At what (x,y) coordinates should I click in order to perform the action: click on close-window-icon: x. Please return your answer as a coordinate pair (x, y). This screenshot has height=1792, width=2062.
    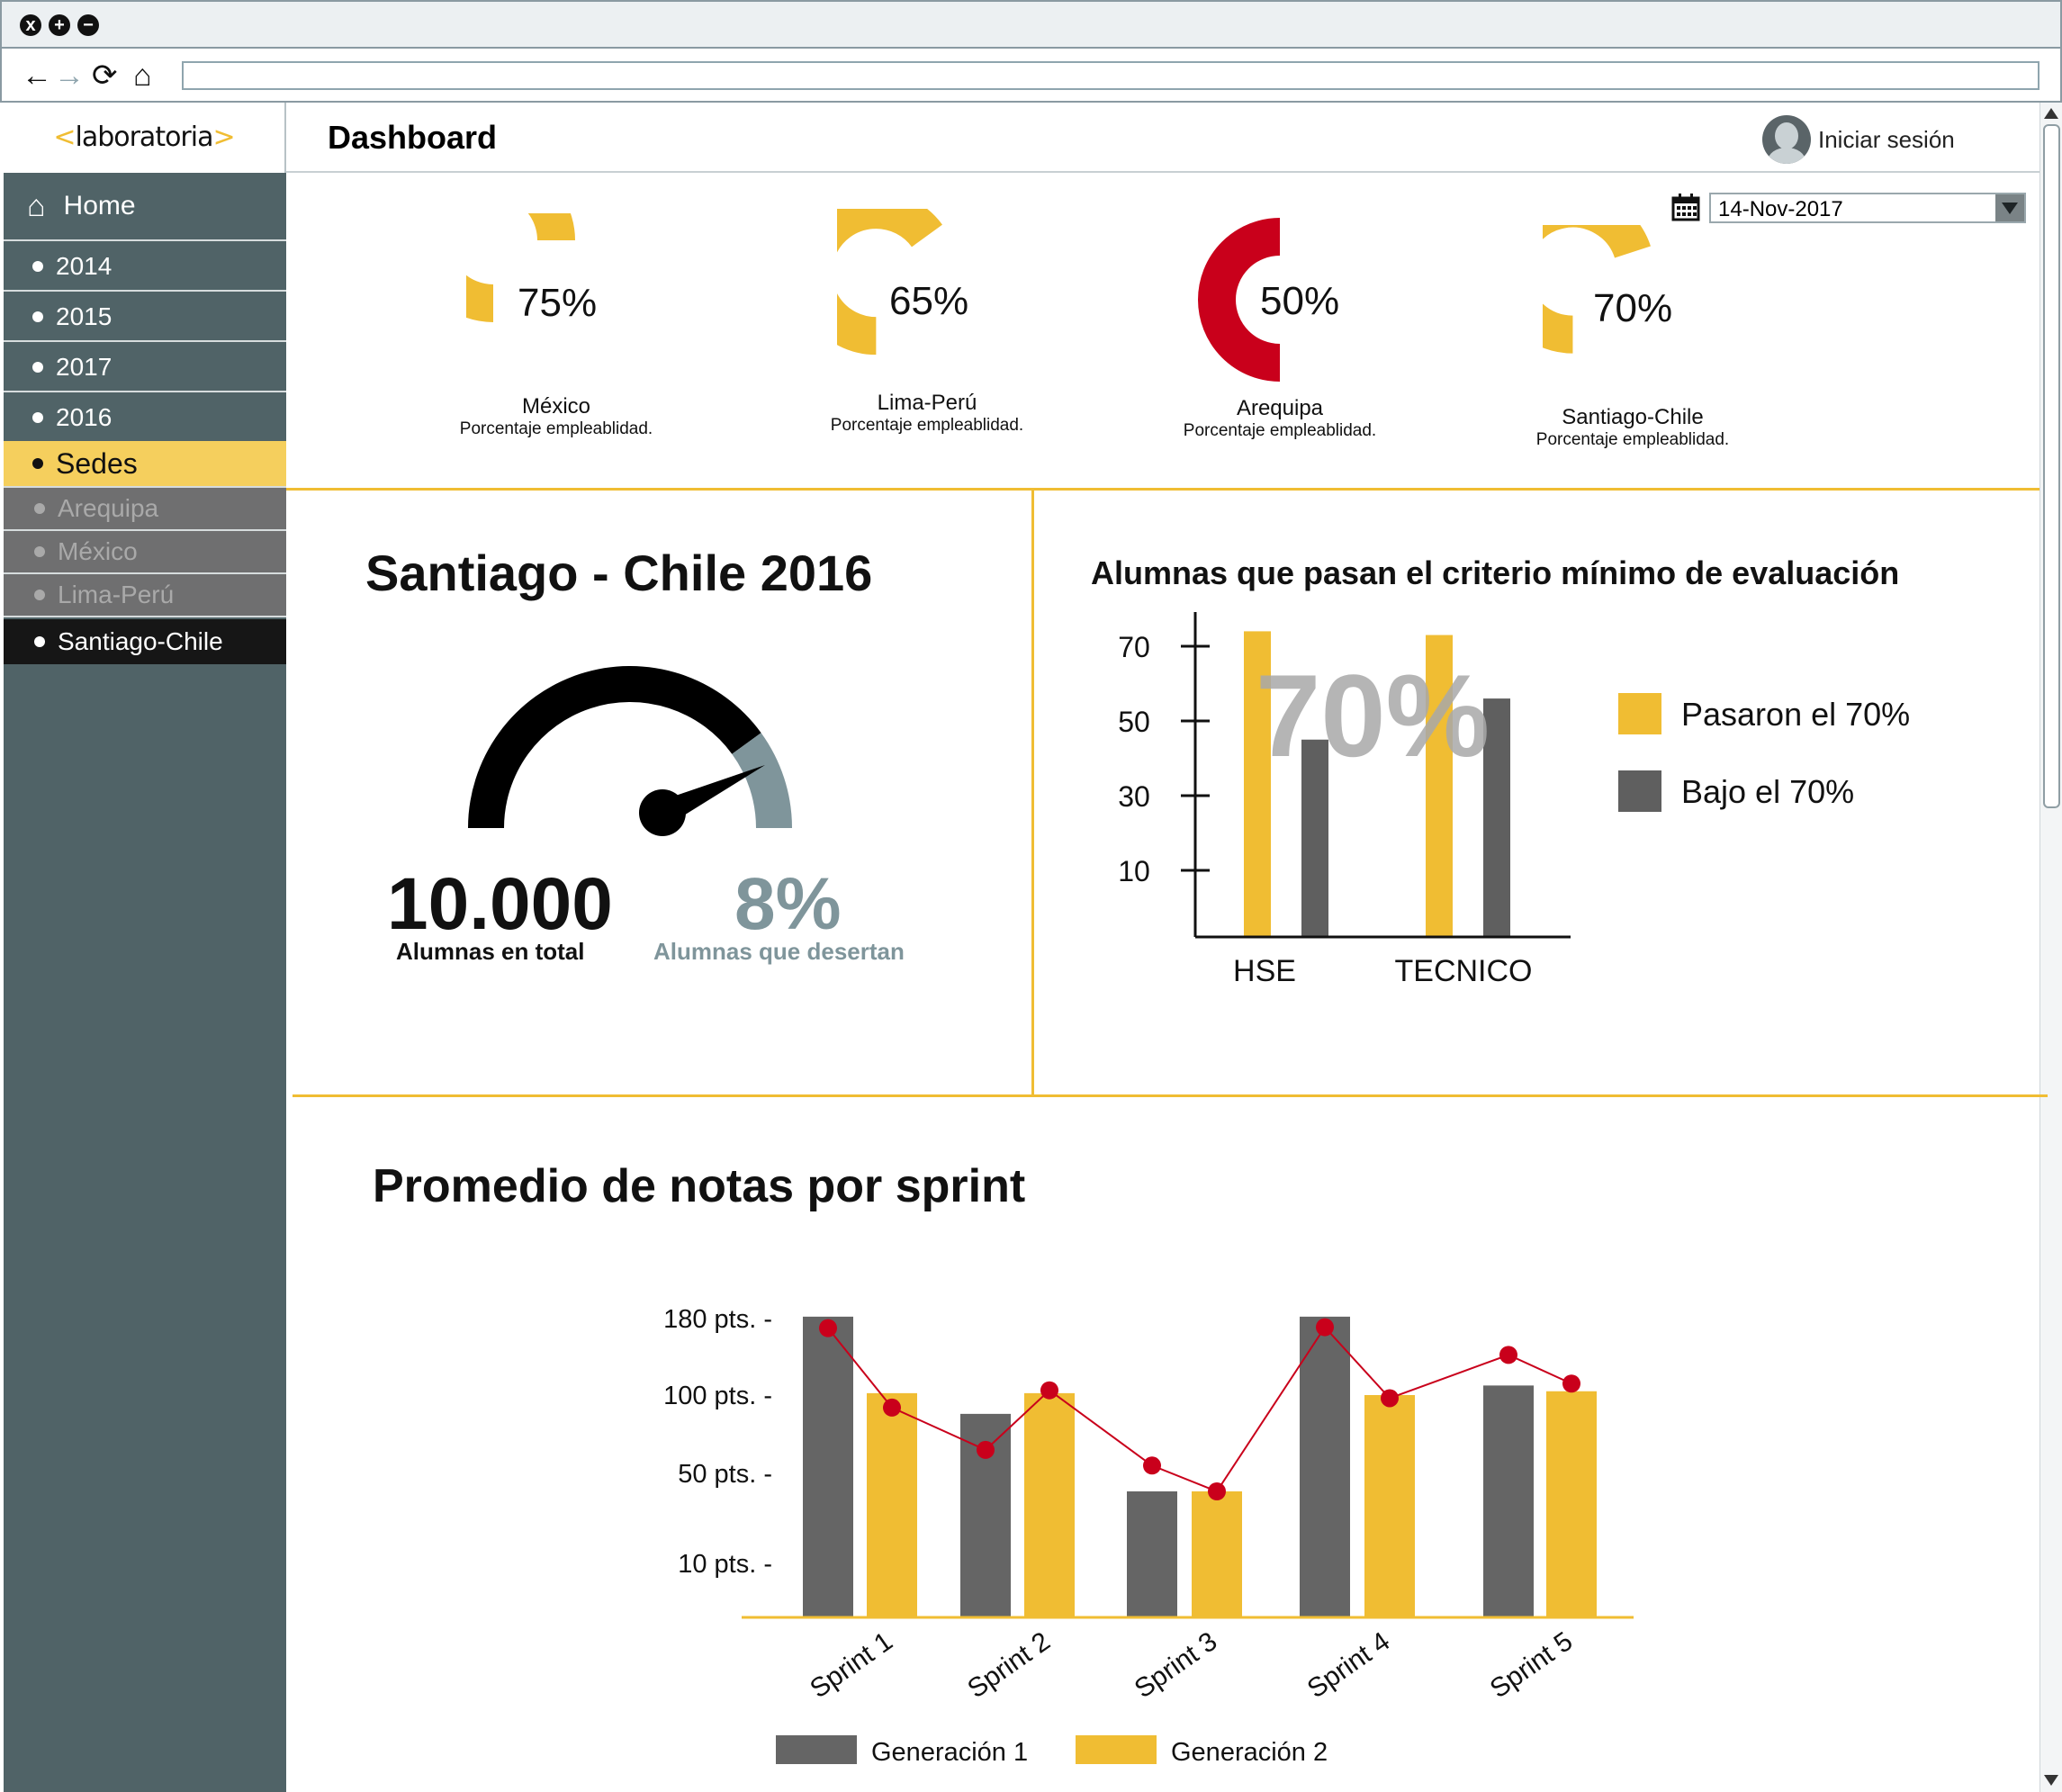
    Looking at the image, I should click on (31, 25).